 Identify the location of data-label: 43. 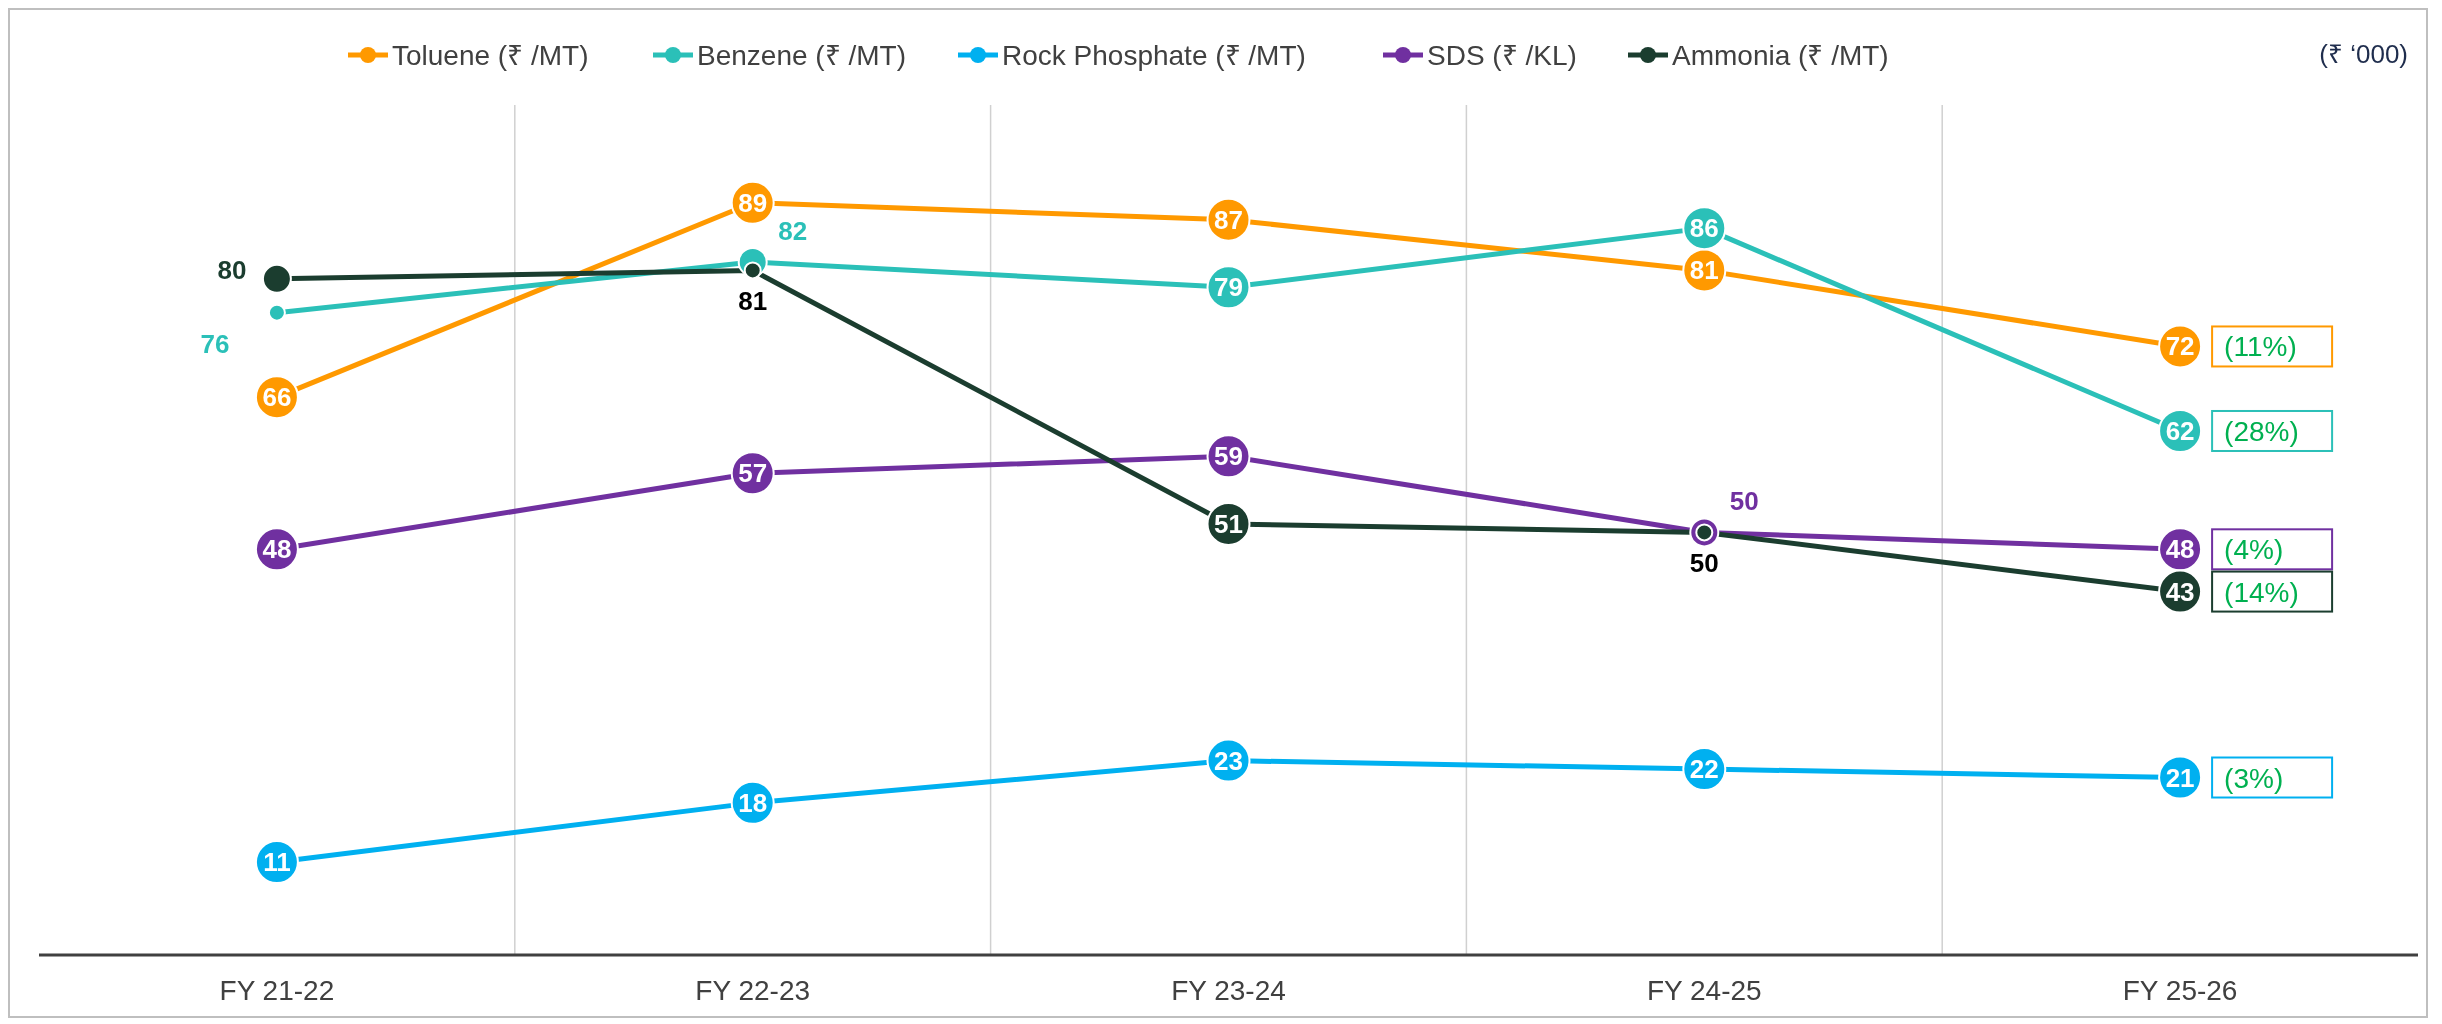
(2180, 591).